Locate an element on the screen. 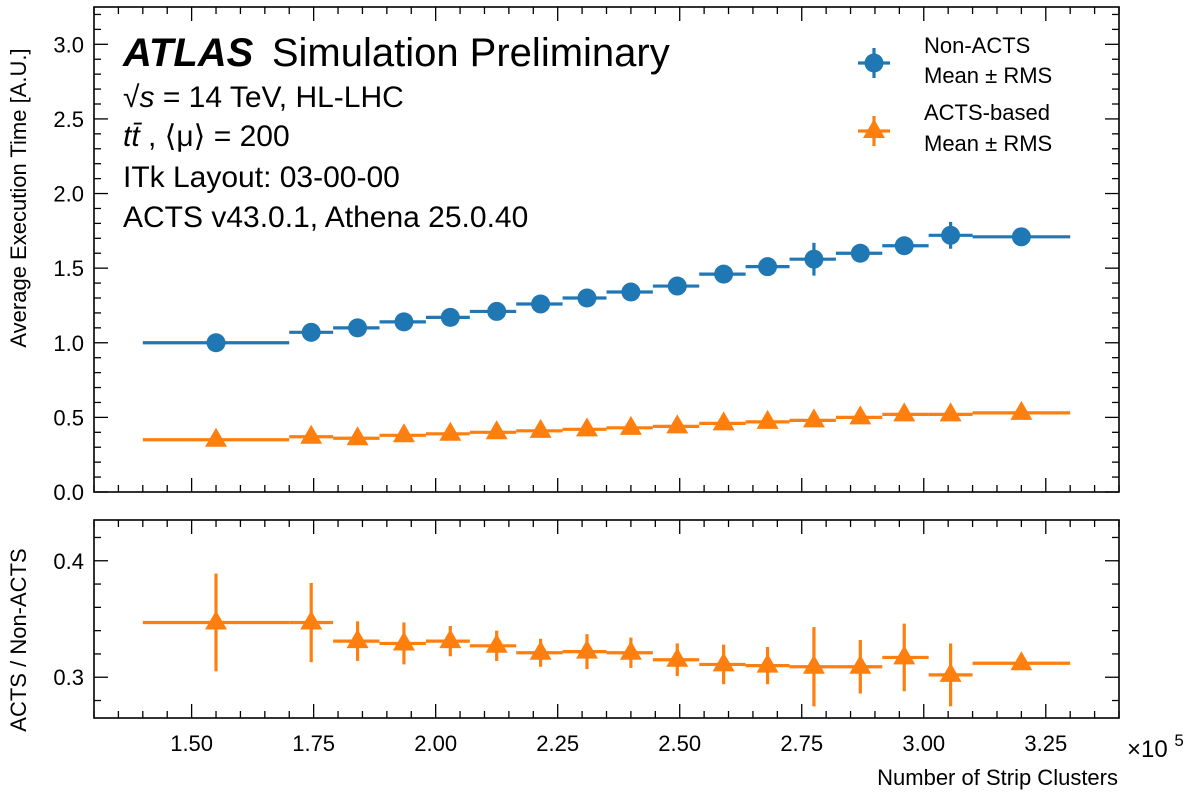  annotation-energy-rest: = 14 TeV, HL-LHC is located at coordinates (283, 97).